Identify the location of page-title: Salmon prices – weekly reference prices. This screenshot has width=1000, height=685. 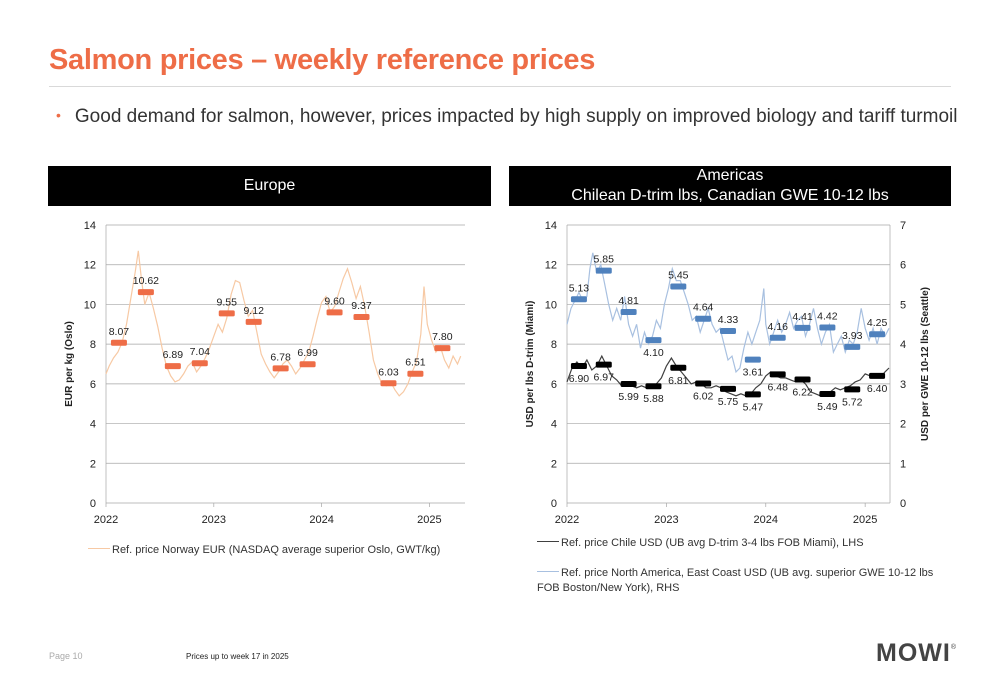
(322, 60).